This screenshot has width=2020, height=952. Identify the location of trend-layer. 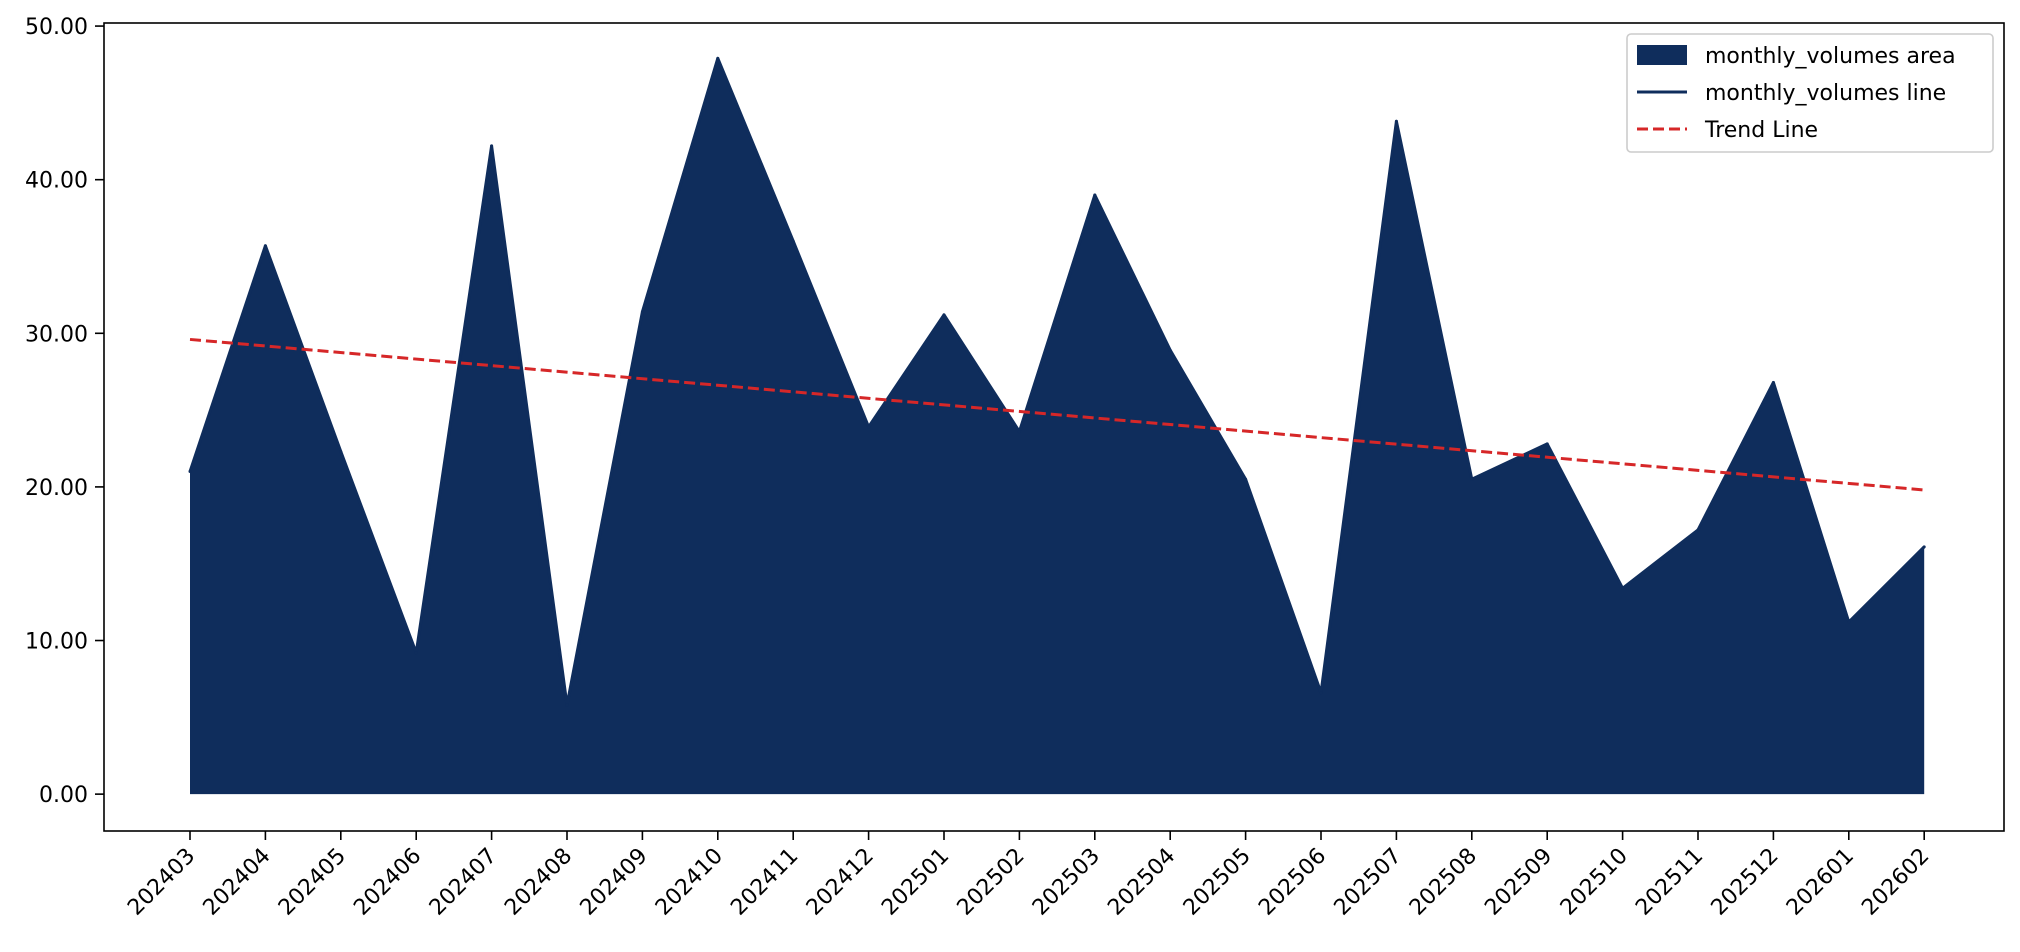
(1057, 414).